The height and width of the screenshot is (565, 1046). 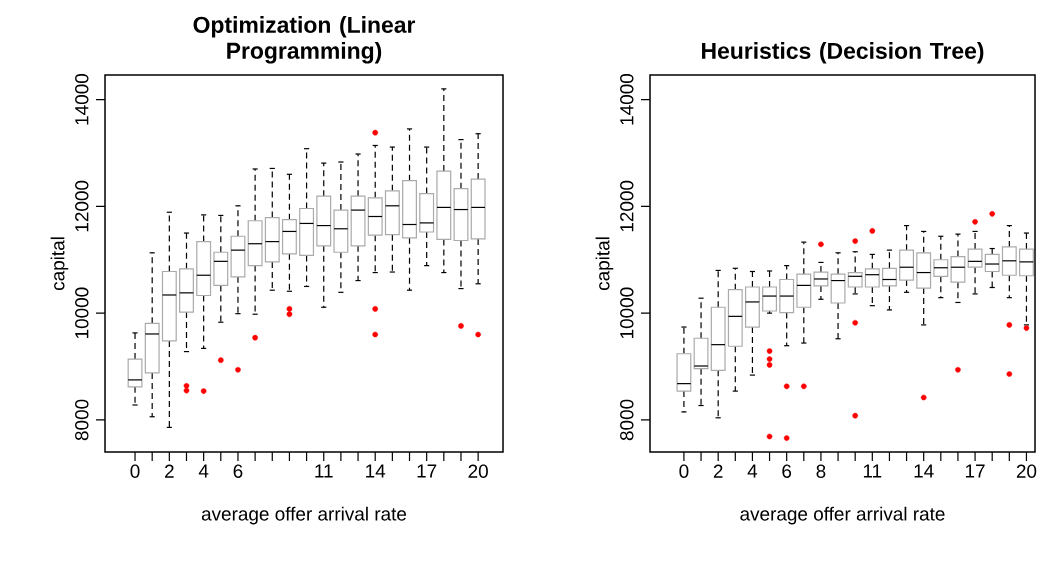 I want to click on chart-title: Optimization (Linear Programming), so click(x=304, y=40).